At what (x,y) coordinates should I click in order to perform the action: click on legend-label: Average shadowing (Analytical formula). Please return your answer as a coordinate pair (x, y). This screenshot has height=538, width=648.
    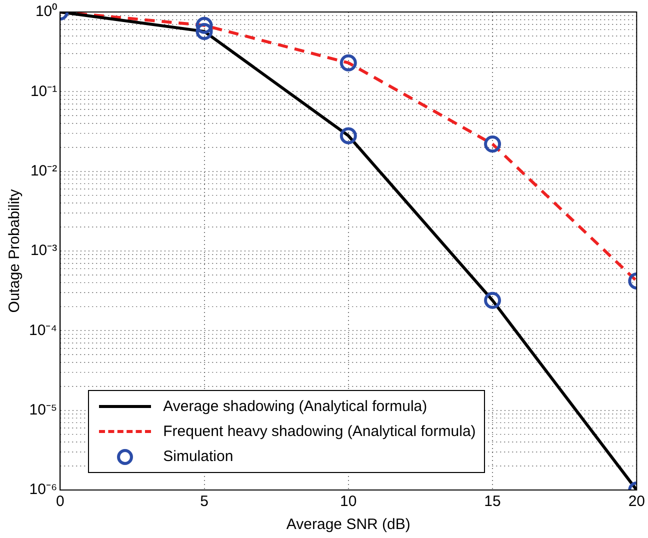
    Looking at the image, I should click on (295, 407).